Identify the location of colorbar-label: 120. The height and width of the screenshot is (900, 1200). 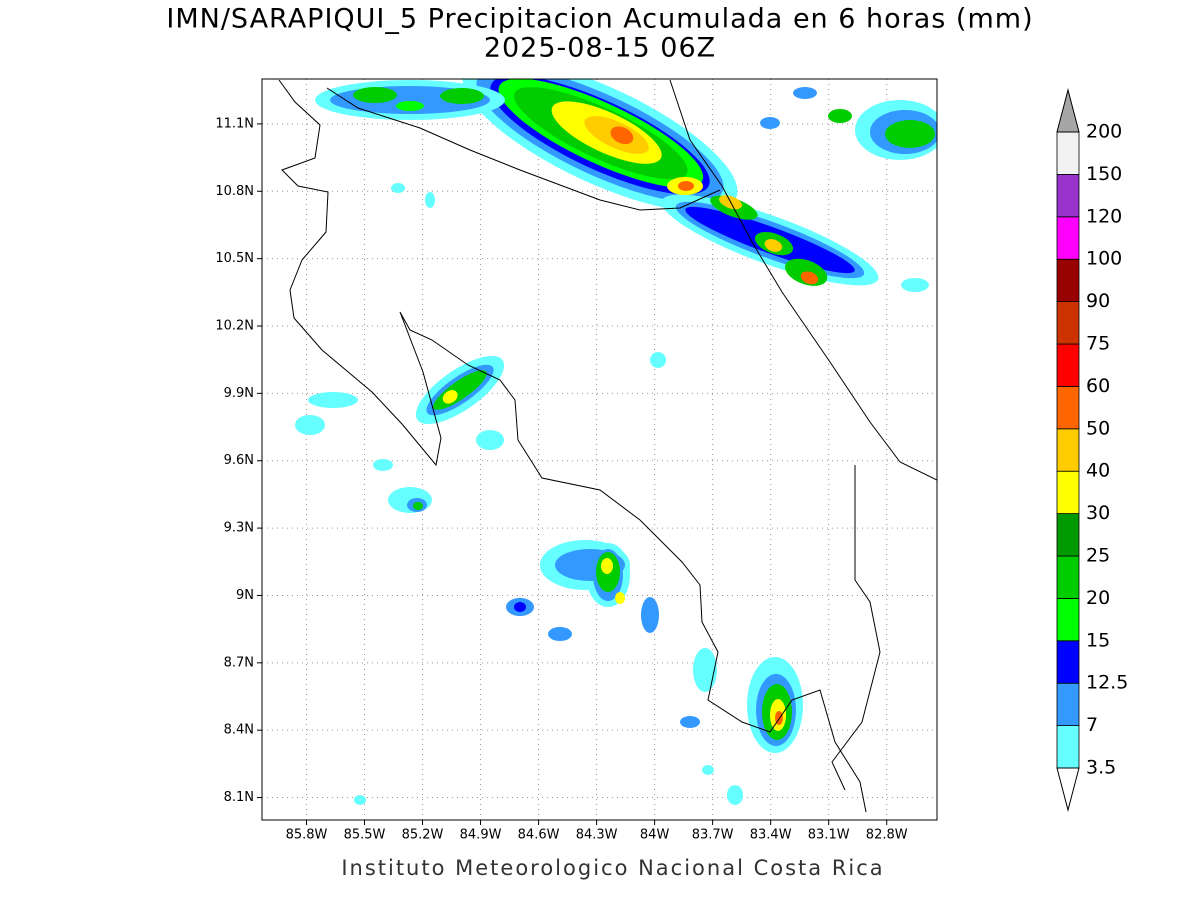
(1104, 216).